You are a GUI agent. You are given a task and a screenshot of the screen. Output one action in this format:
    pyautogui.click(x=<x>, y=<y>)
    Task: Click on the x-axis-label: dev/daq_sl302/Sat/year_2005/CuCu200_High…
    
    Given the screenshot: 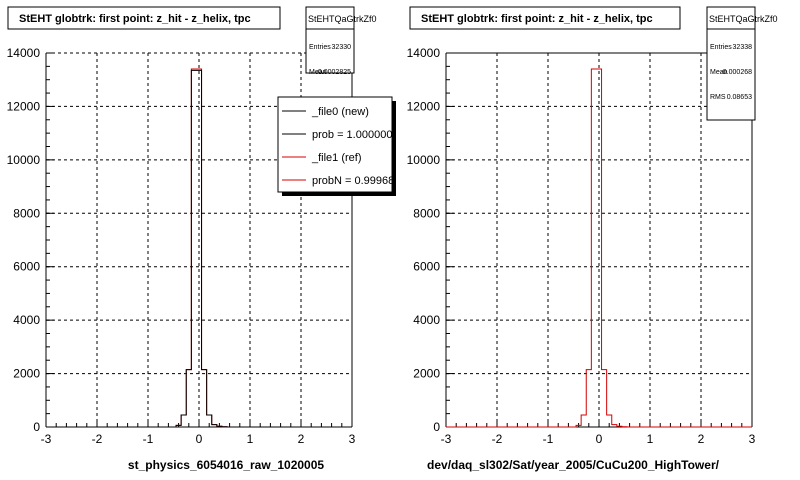 What is the action you would take?
    pyautogui.click(x=573, y=465)
    